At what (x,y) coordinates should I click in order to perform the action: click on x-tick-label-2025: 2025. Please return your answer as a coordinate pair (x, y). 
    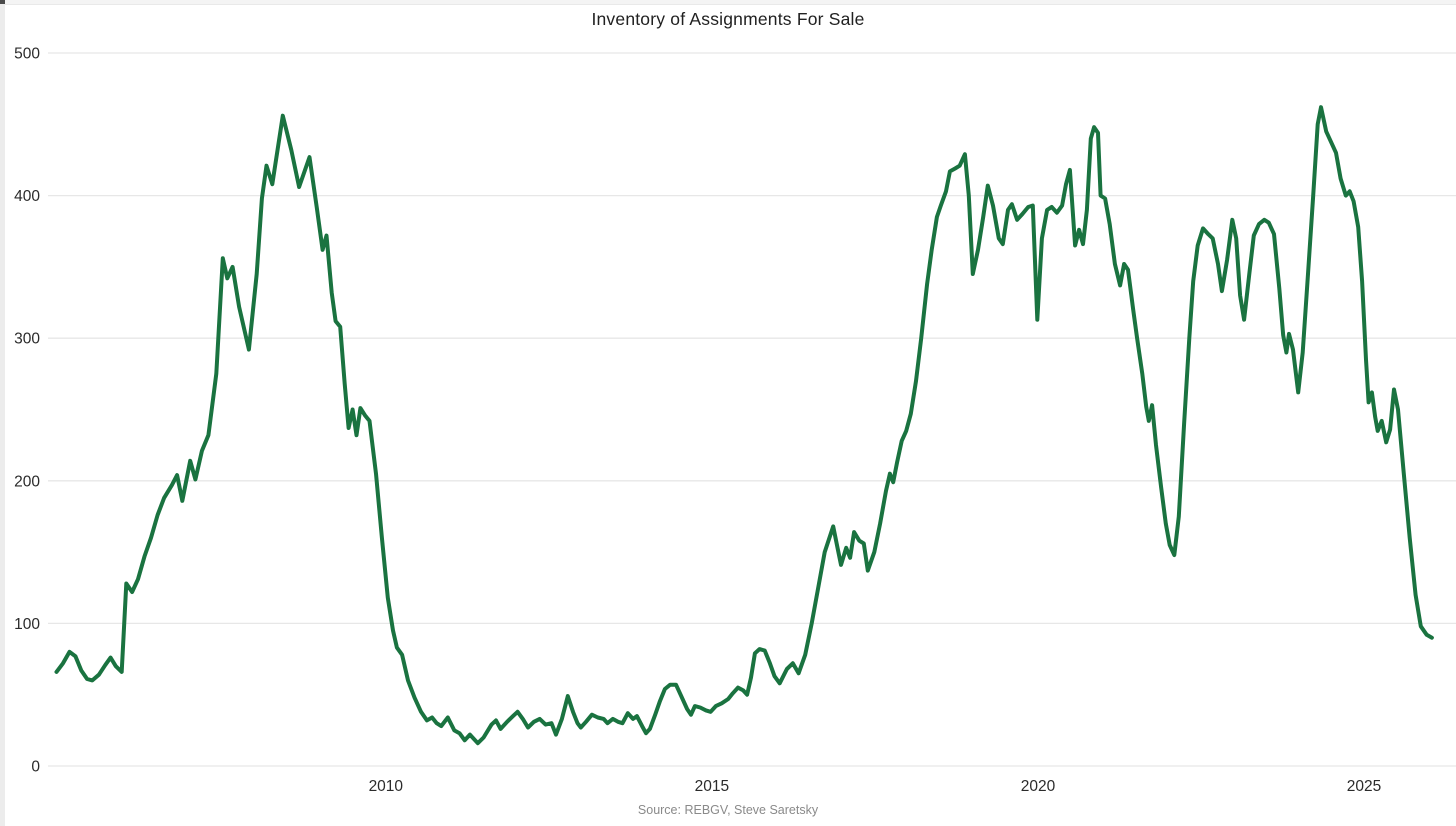
    Looking at the image, I should click on (1364, 786).